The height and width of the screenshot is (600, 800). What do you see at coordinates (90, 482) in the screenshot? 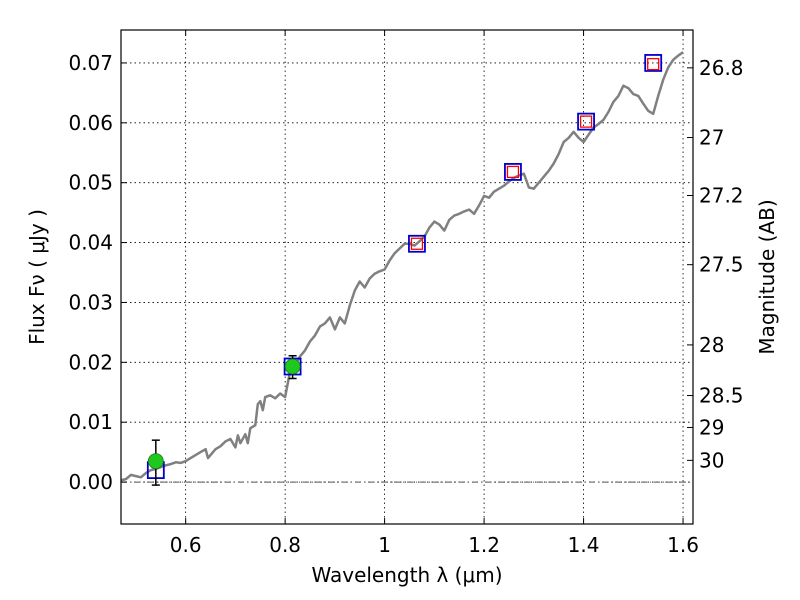
I see `y-tick-label: 0.00` at bounding box center [90, 482].